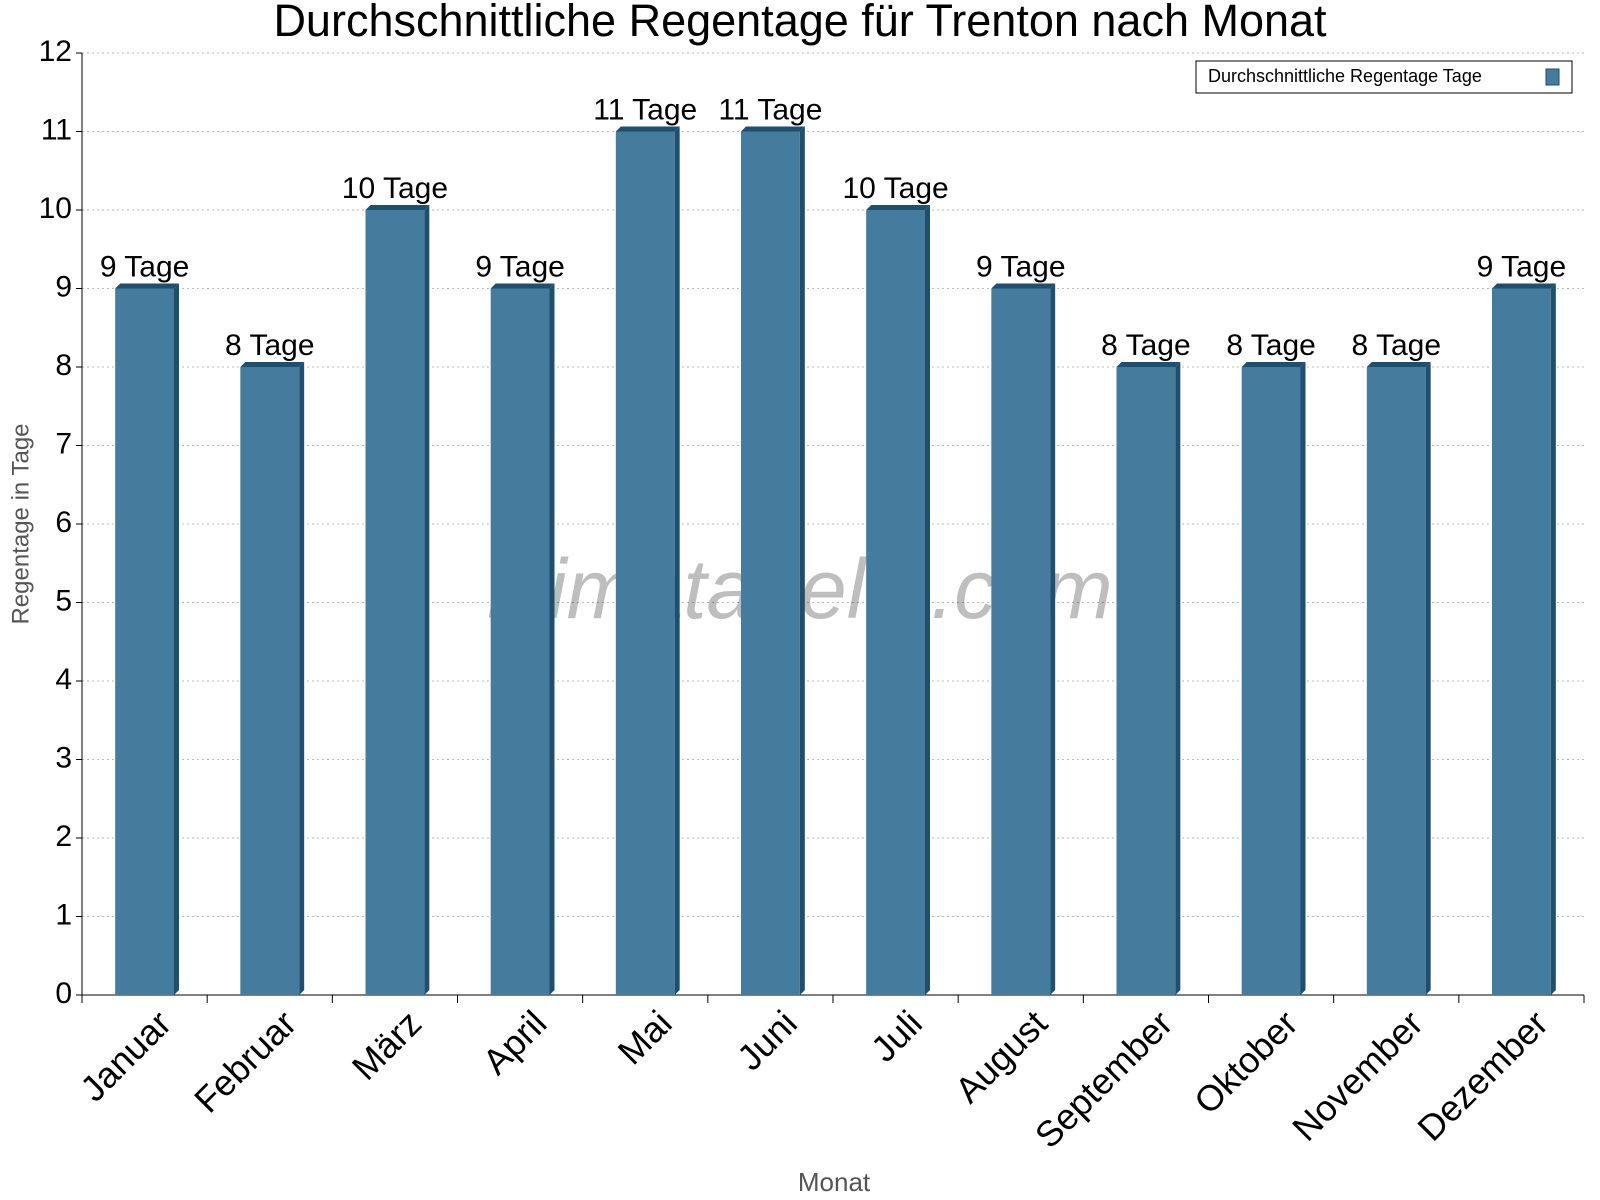  Describe the element at coordinates (1482, 1075) in the screenshot. I see `x-tick-label: Dezember` at that location.